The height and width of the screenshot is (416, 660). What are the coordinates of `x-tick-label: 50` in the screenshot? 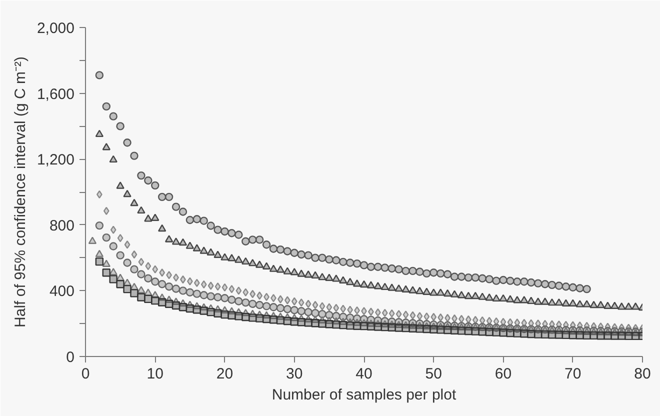 It's located at (433, 374).